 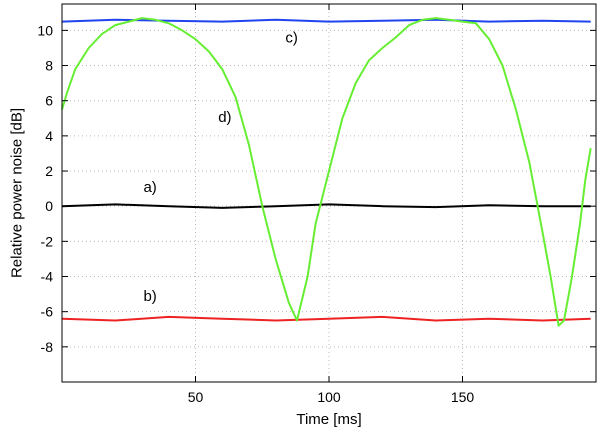 What do you see at coordinates (45, 30) in the screenshot?
I see `y-tick-label: 10` at bounding box center [45, 30].